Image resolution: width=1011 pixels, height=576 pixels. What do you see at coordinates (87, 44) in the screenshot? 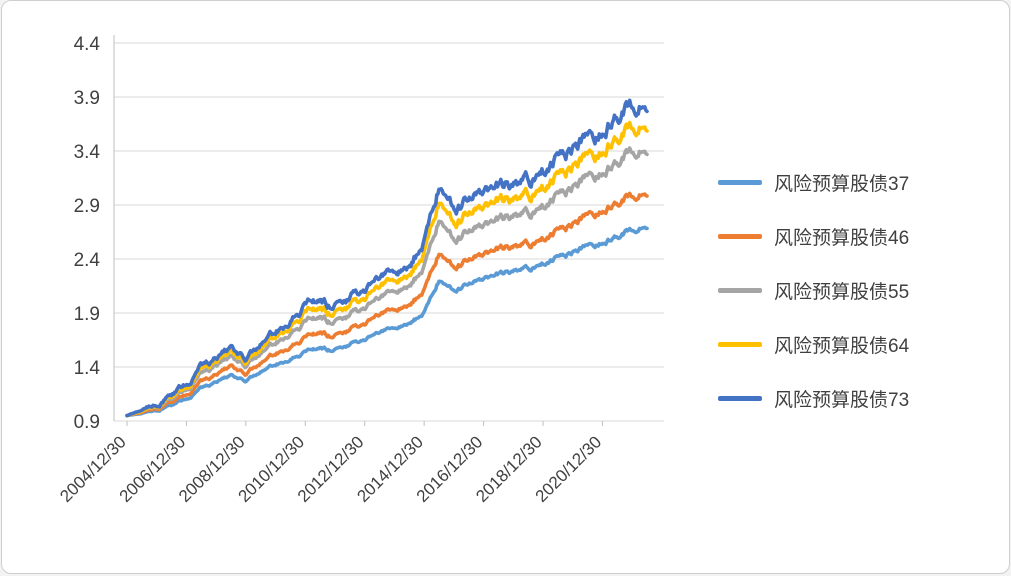
I see `y-tick-label: 4.4` at bounding box center [87, 44].